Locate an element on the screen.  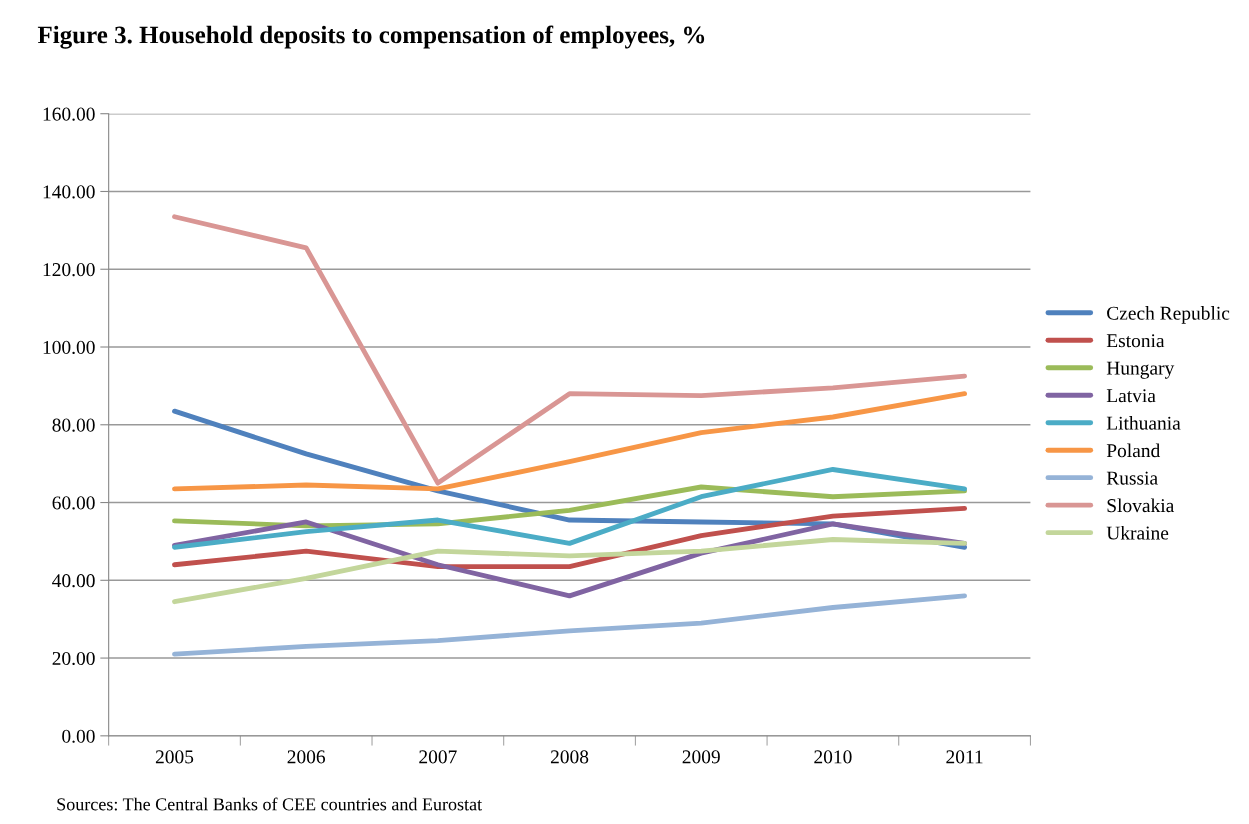
legend-label: Slovakia is located at coordinates (1141, 505).